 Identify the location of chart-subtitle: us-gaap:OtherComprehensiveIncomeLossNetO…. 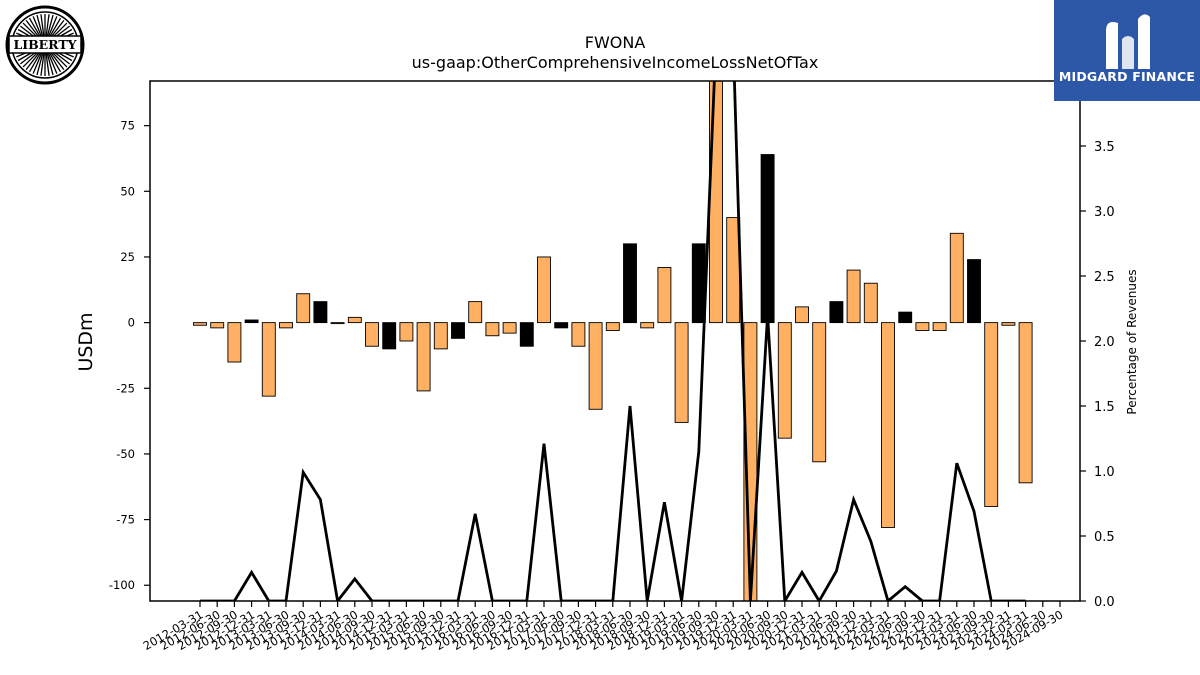
(615, 62).